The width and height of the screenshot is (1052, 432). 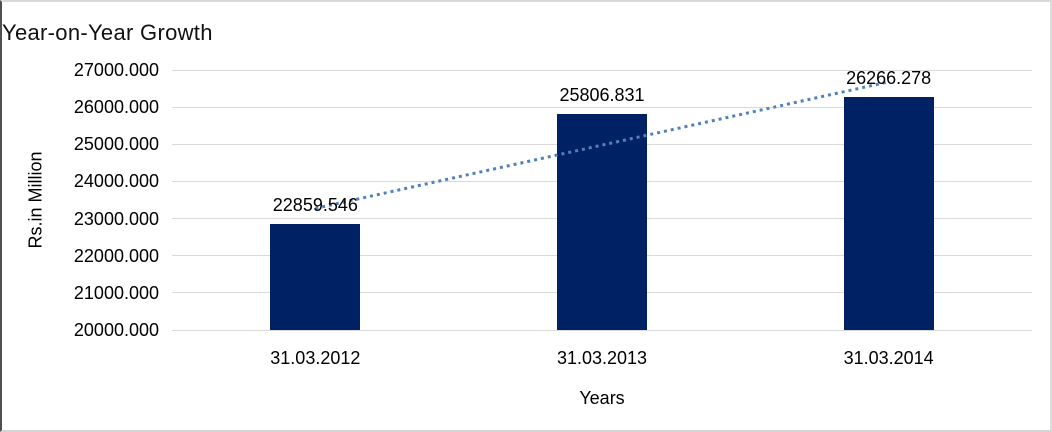 What do you see at coordinates (602, 398) in the screenshot?
I see `x-axis-title: Years` at bounding box center [602, 398].